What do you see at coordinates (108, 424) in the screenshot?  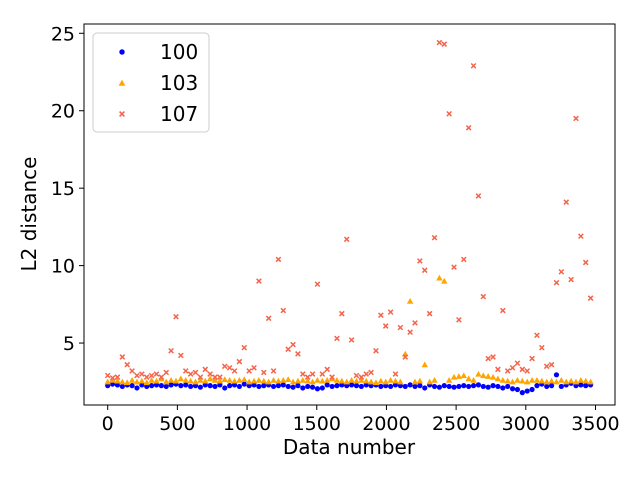 I see `x-tick-label: 0` at bounding box center [108, 424].